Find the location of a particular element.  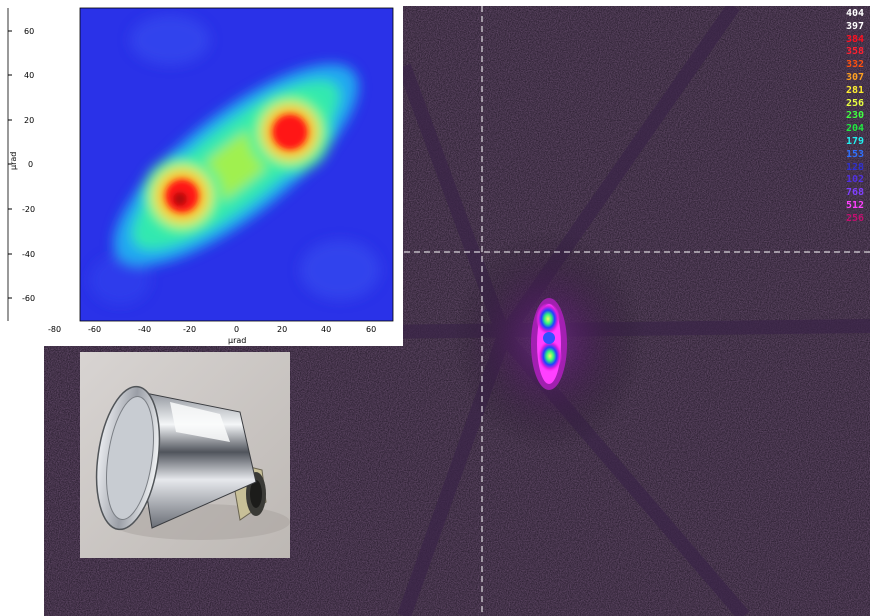

beam-spot is located at coordinates (549, 344).